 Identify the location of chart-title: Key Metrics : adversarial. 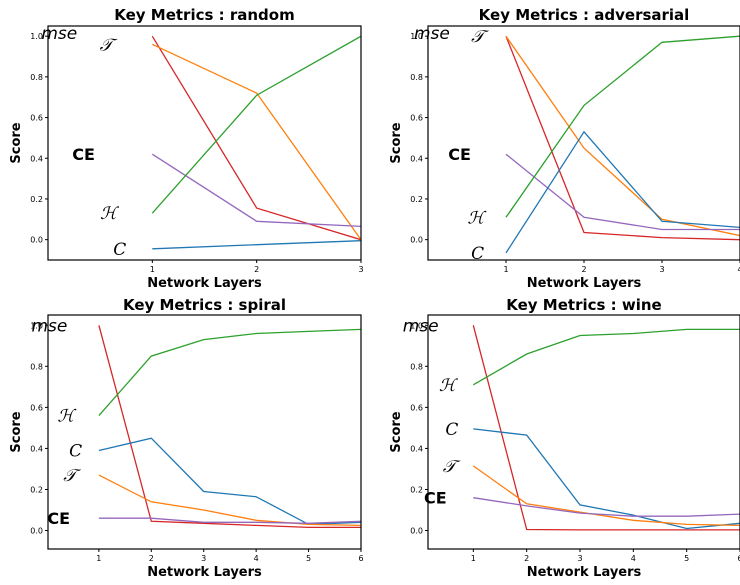
(584, 15).